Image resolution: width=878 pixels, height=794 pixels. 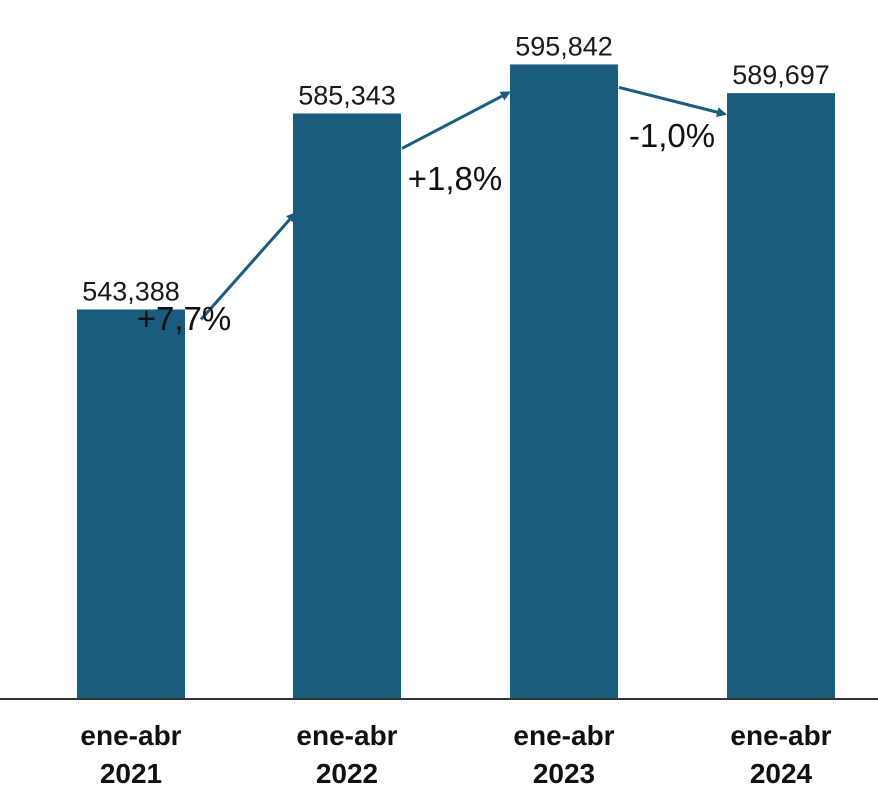 What do you see at coordinates (781, 75) in the screenshot?
I see `value-label-3: 589,697` at bounding box center [781, 75].